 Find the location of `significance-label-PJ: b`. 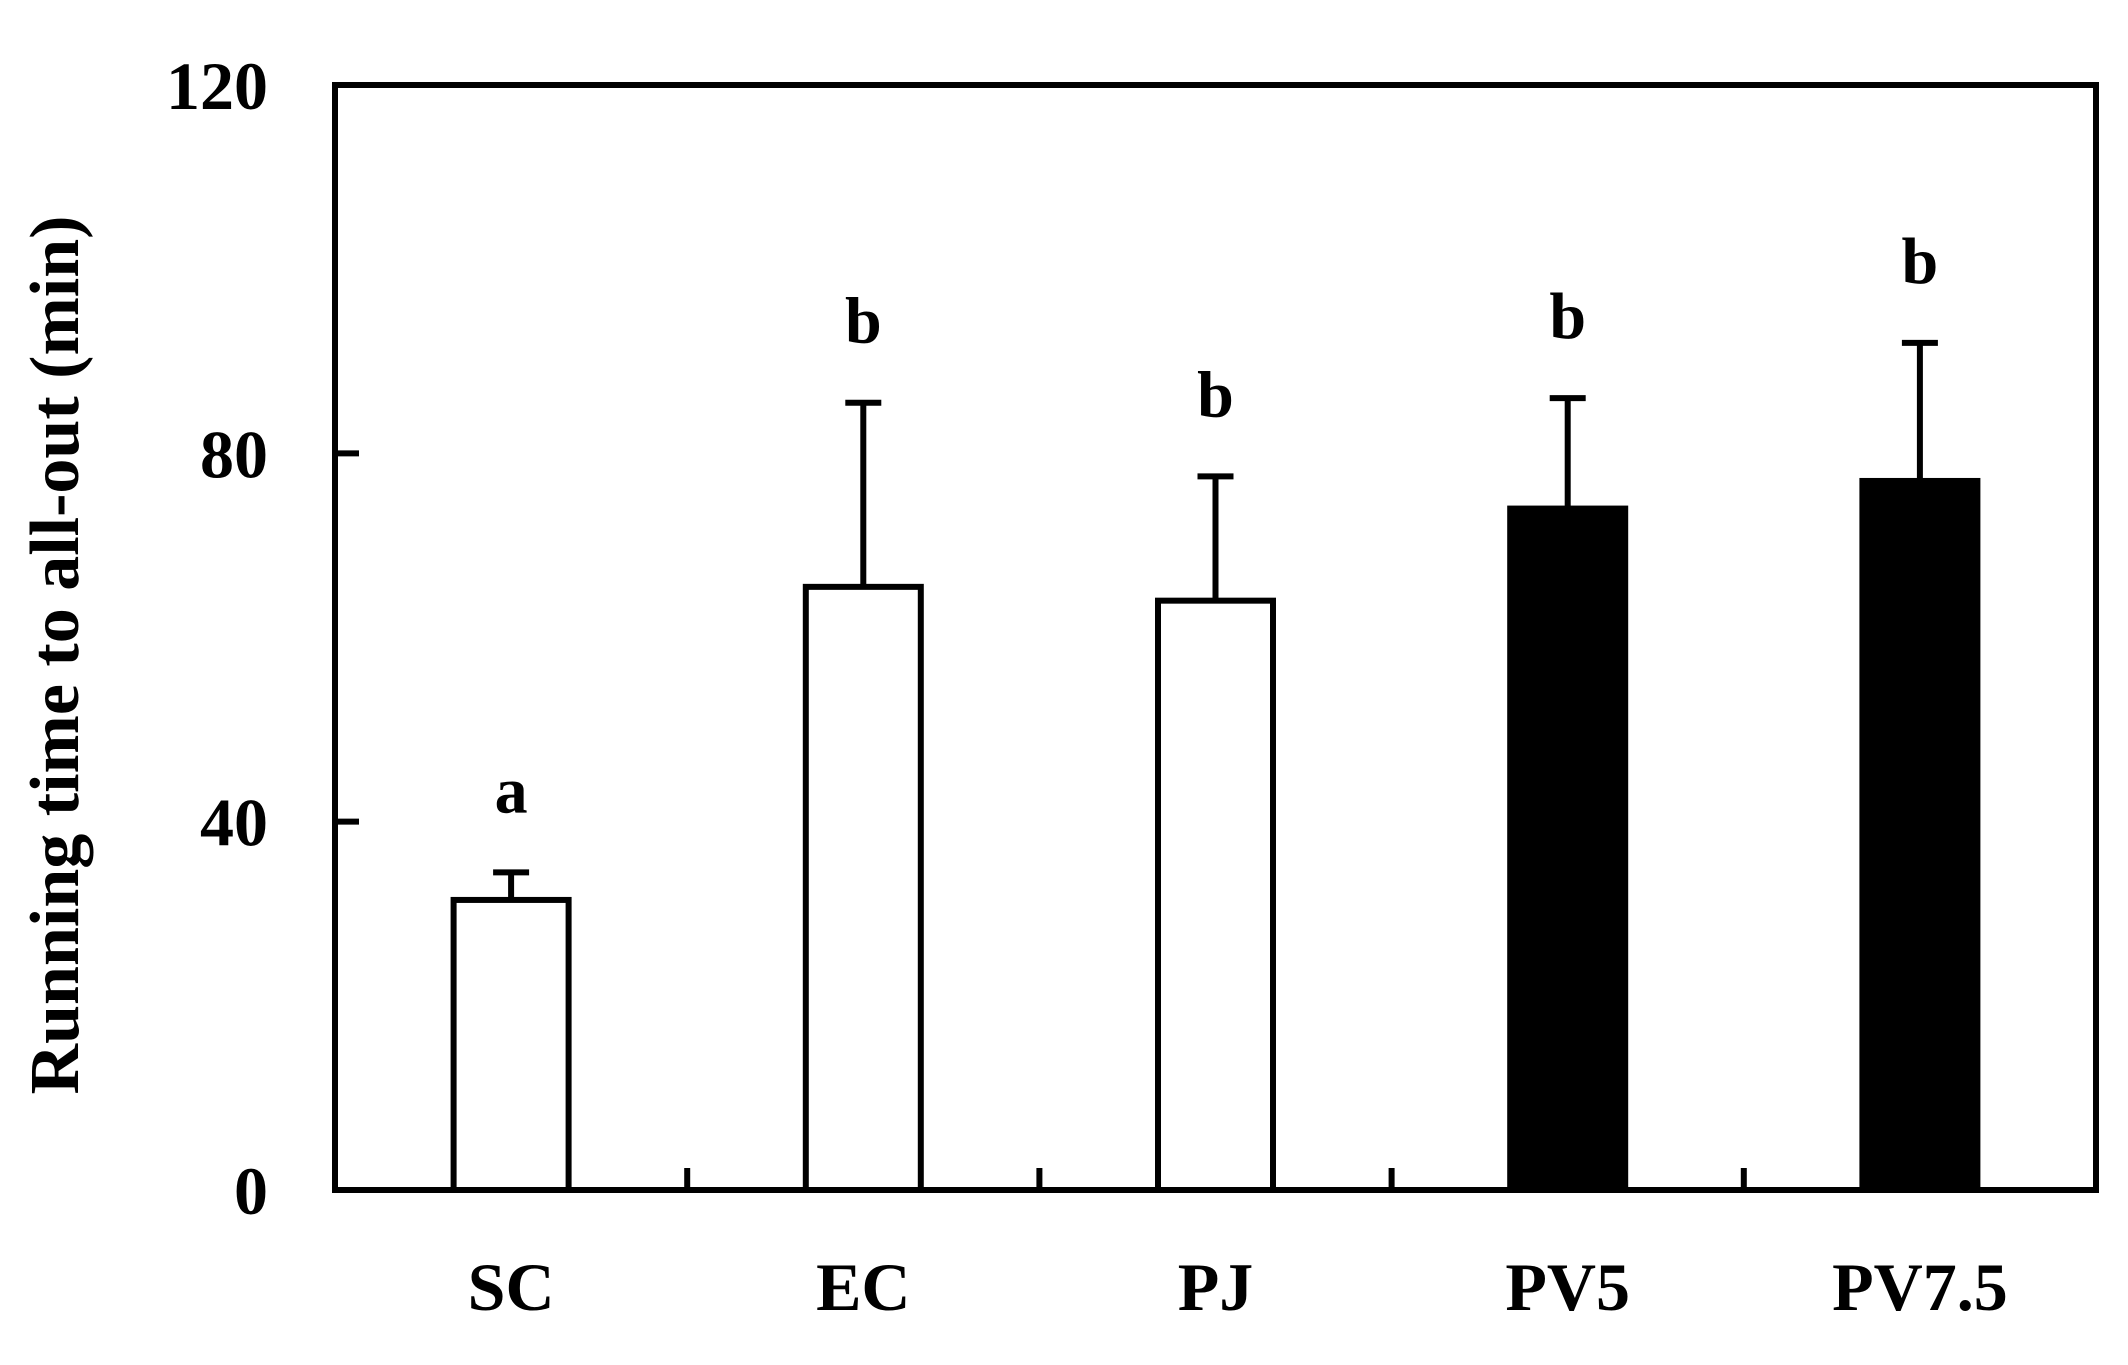

significance-label-PJ: b is located at coordinates (1215, 394).